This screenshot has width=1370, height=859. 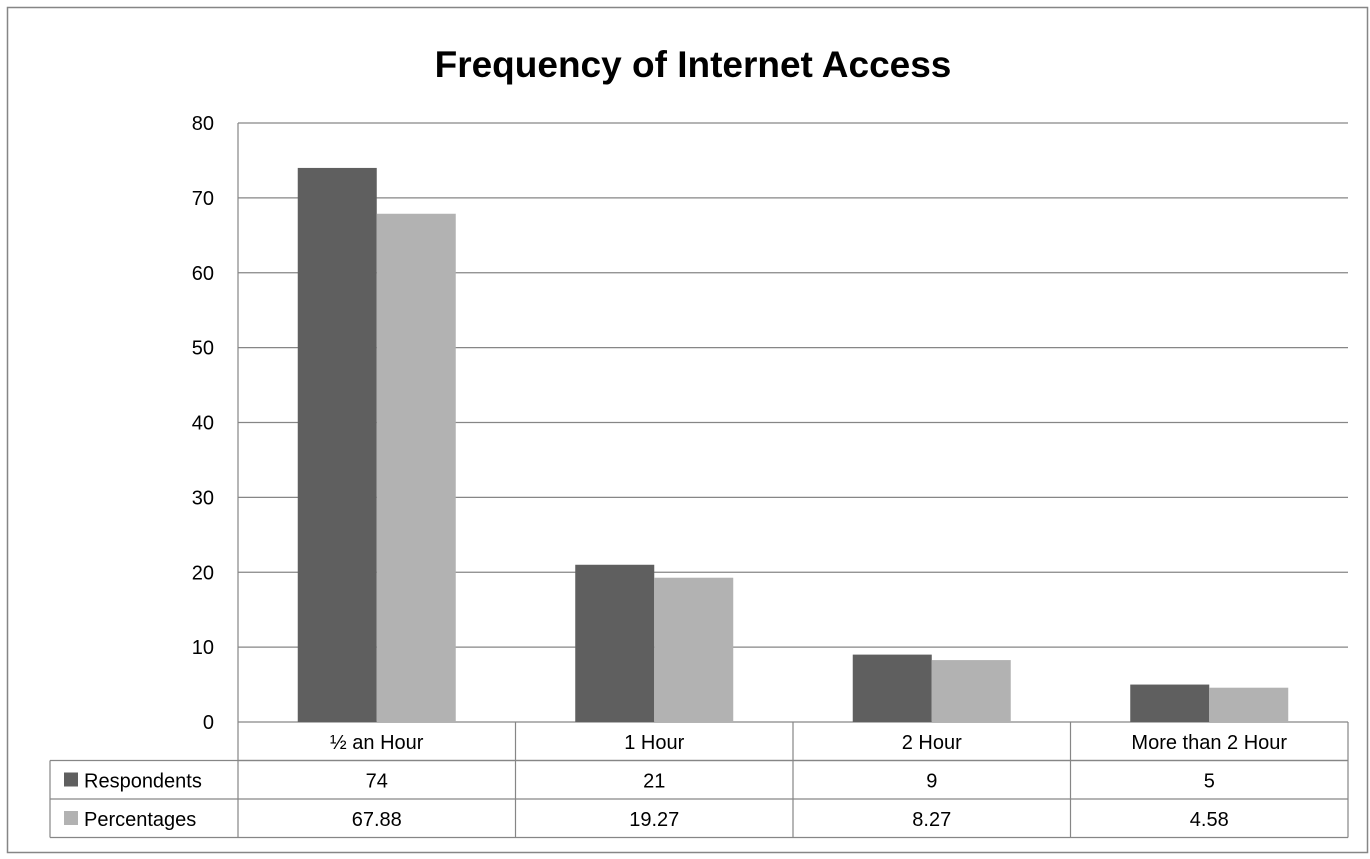 I want to click on x-category-label: 1 Hour, so click(x=654, y=743).